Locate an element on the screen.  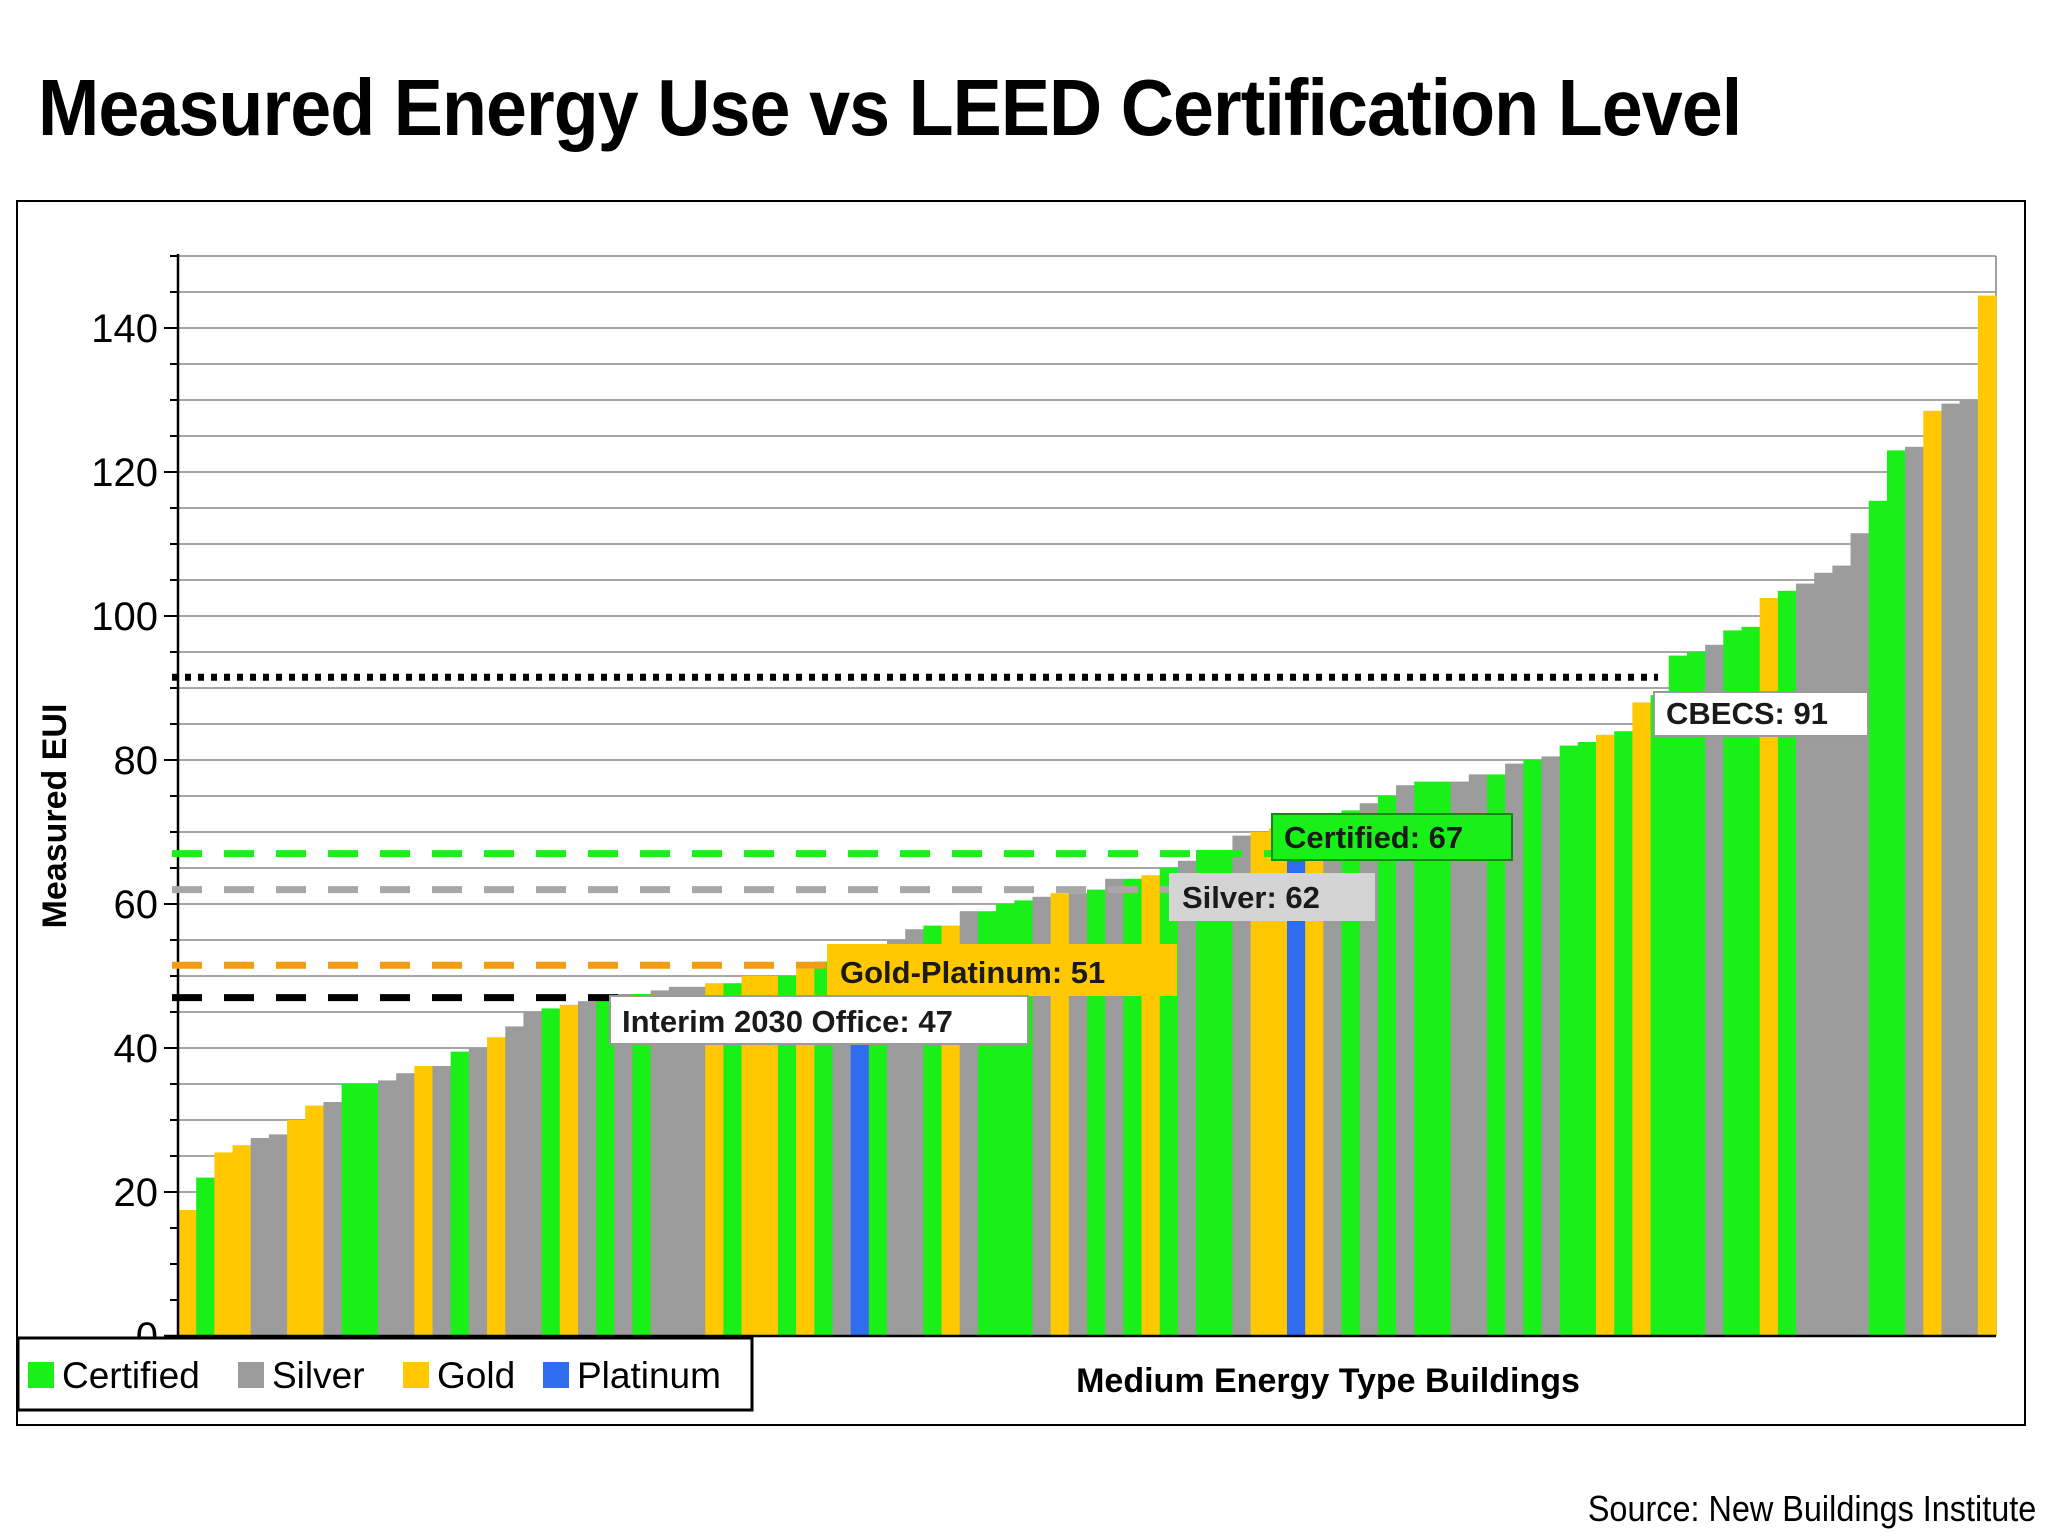
ref-label: CBECS: 91 is located at coordinates (1747, 713).